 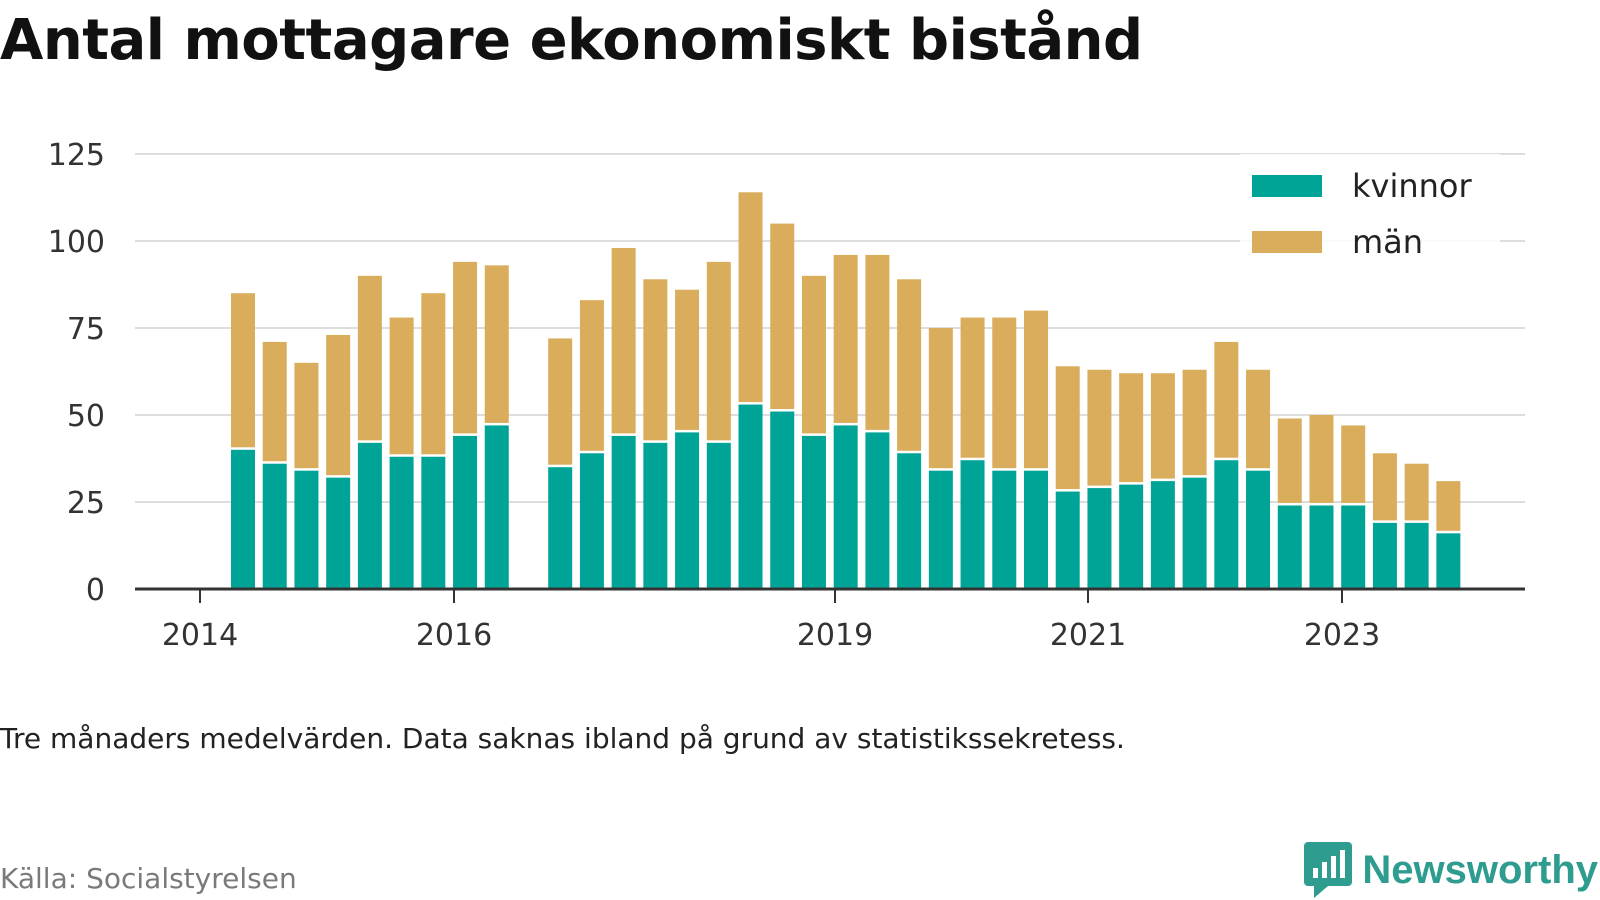 What do you see at coordinates (76, 242) in the screenshot?
I see `y-tick-label: 100` at bounding box center [76, 242].